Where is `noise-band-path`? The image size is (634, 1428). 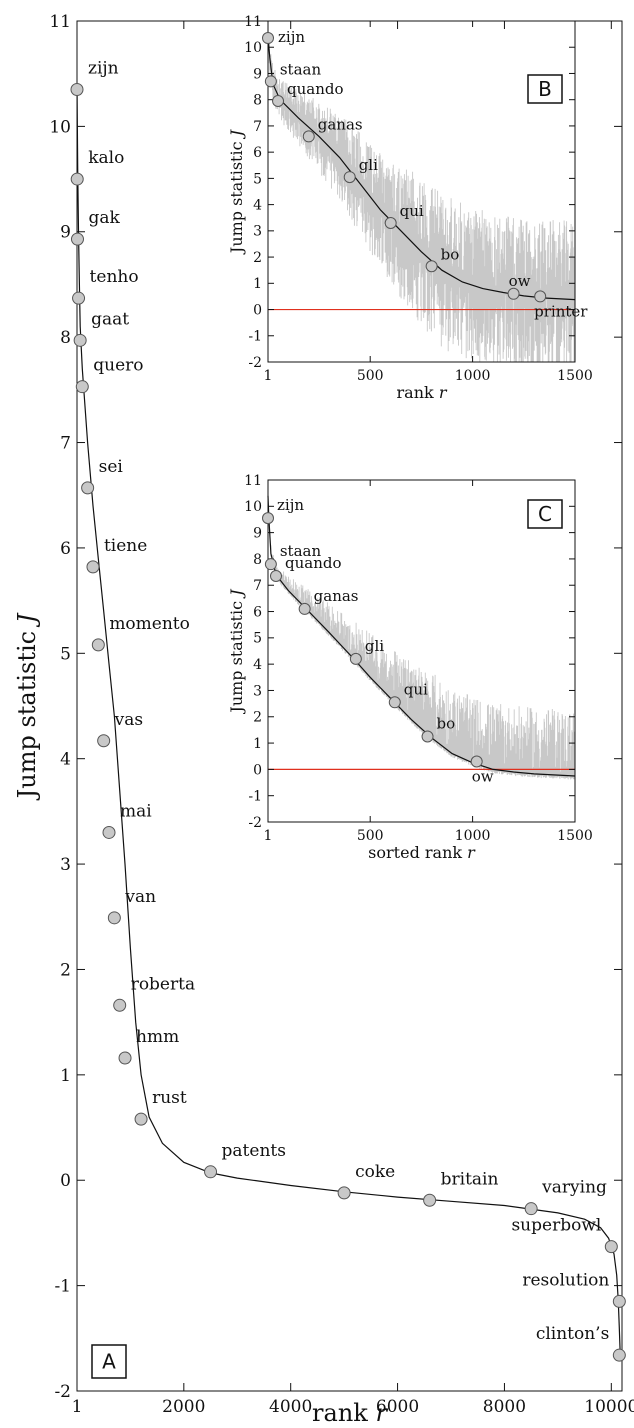
noise-band-path is located at coordinates (421, 637).